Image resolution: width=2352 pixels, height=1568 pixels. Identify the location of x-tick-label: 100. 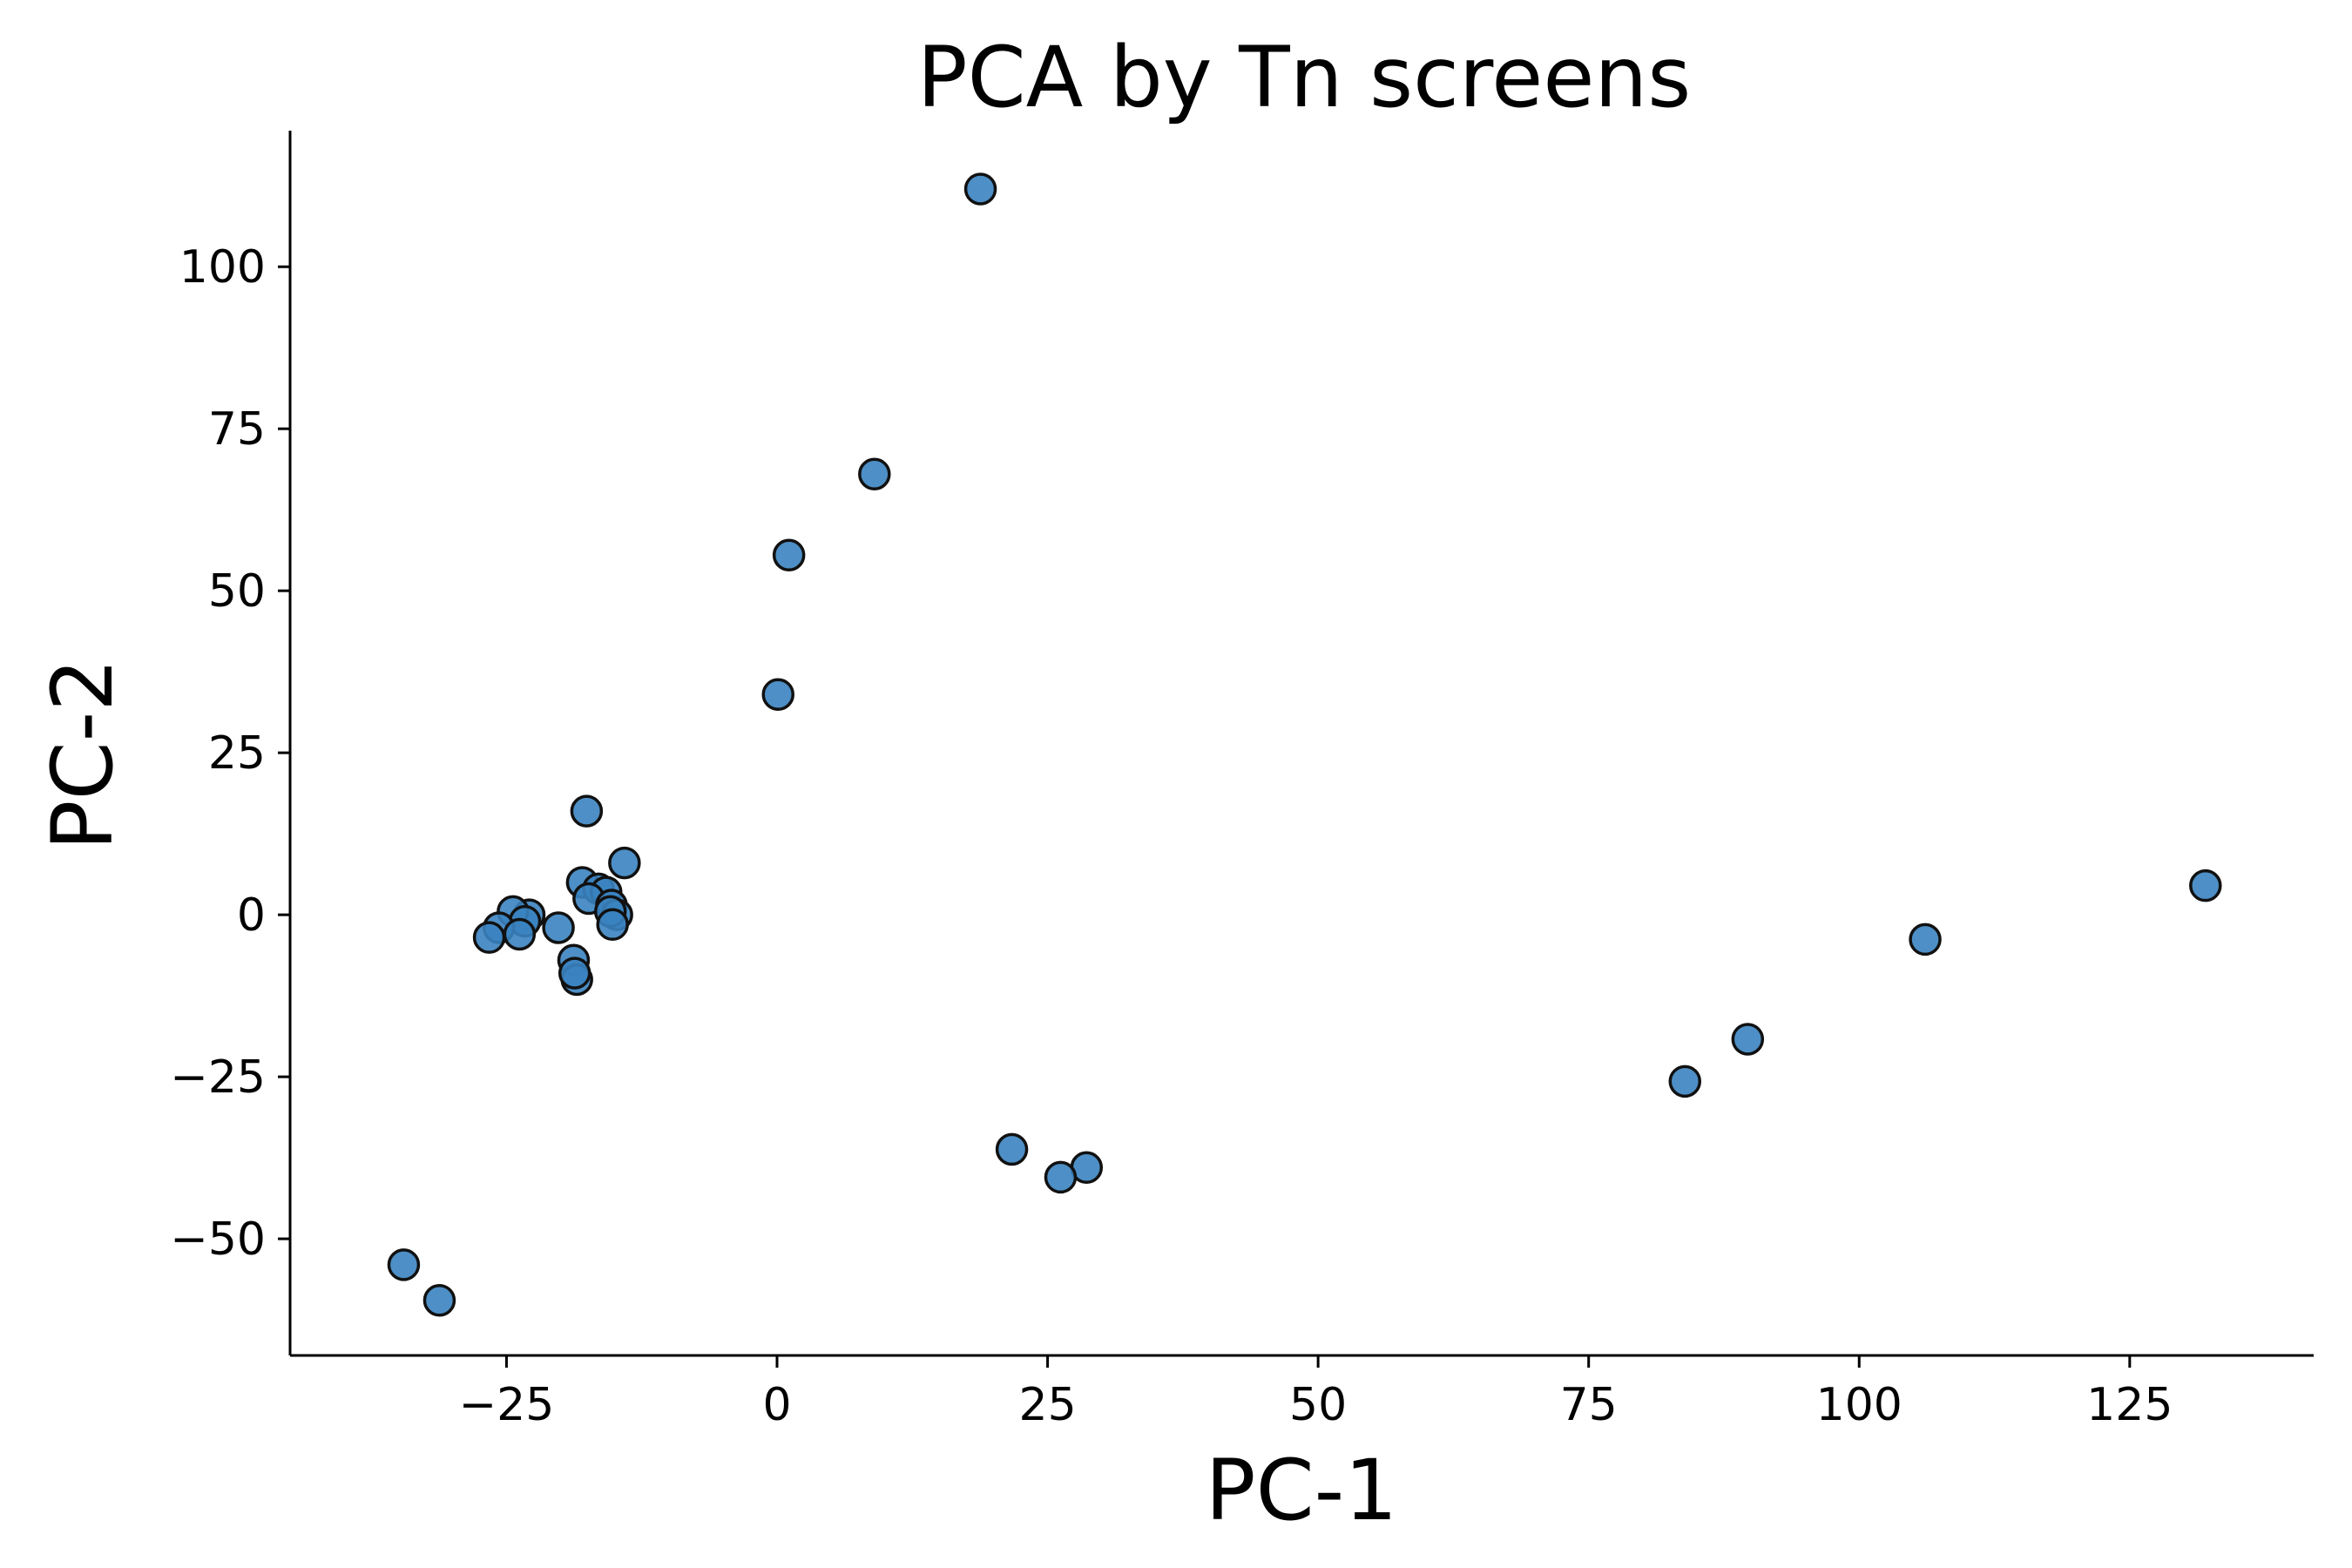
(1859, 1405).